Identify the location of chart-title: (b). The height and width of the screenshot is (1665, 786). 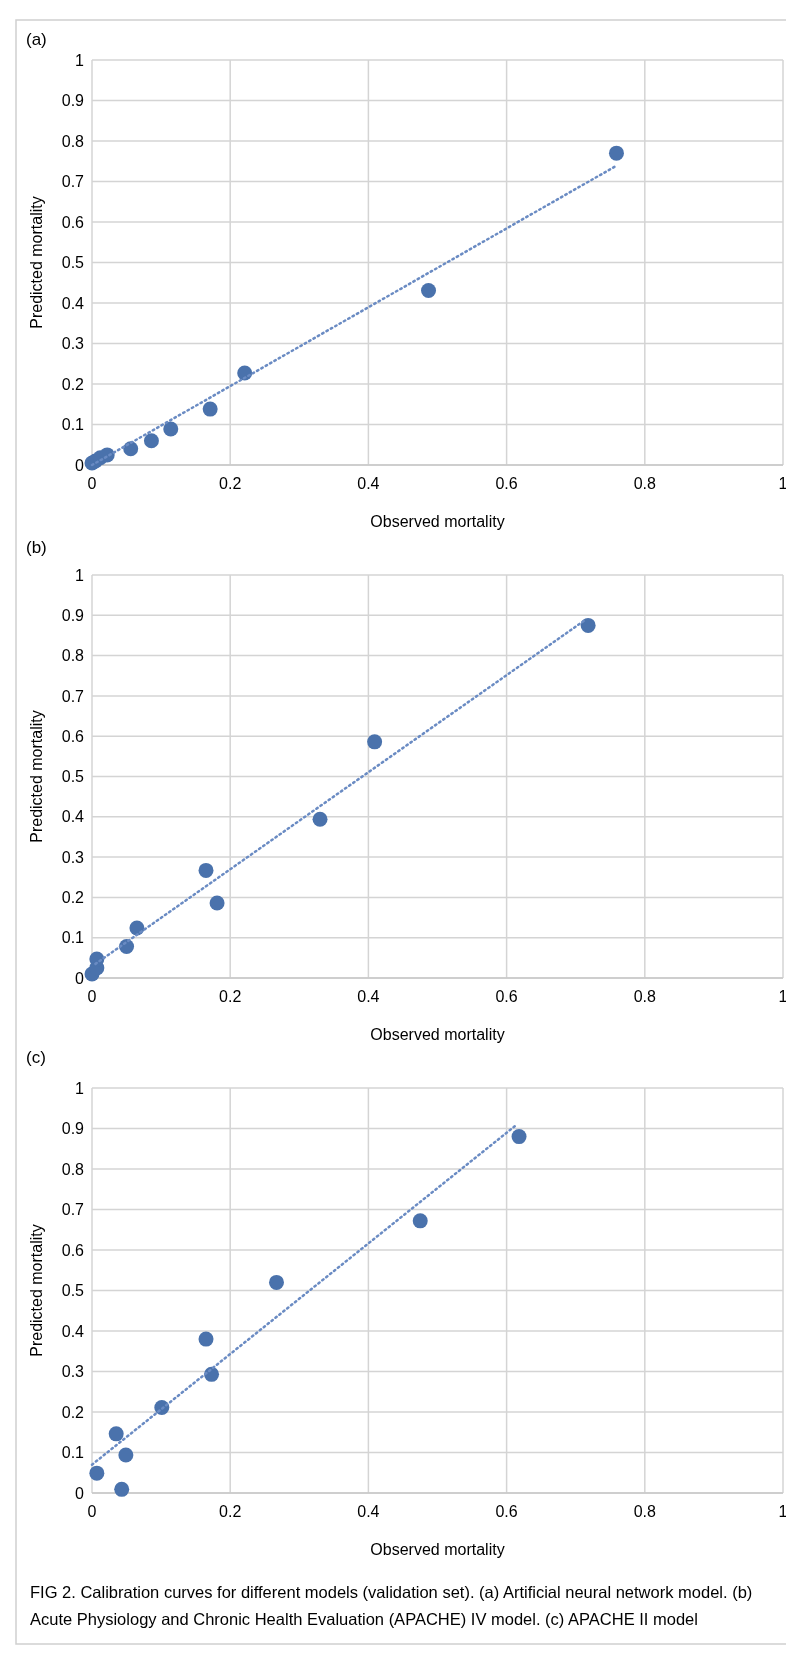
(36, 547).